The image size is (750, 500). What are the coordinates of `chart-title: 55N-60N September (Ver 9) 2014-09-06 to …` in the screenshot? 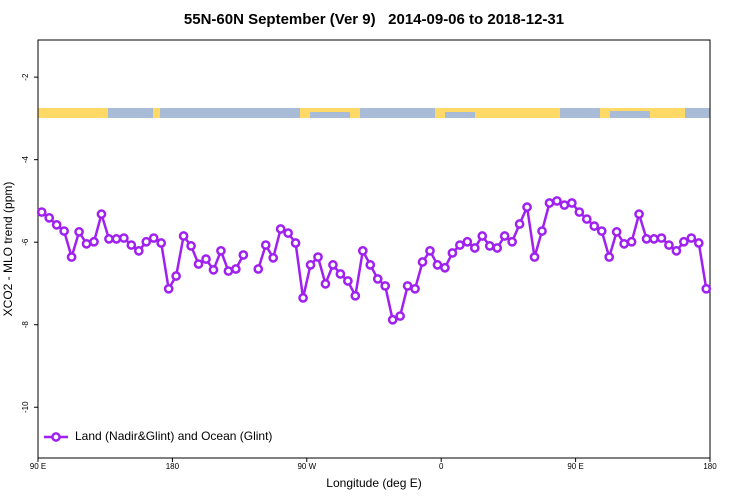 It's located at (374, 19).